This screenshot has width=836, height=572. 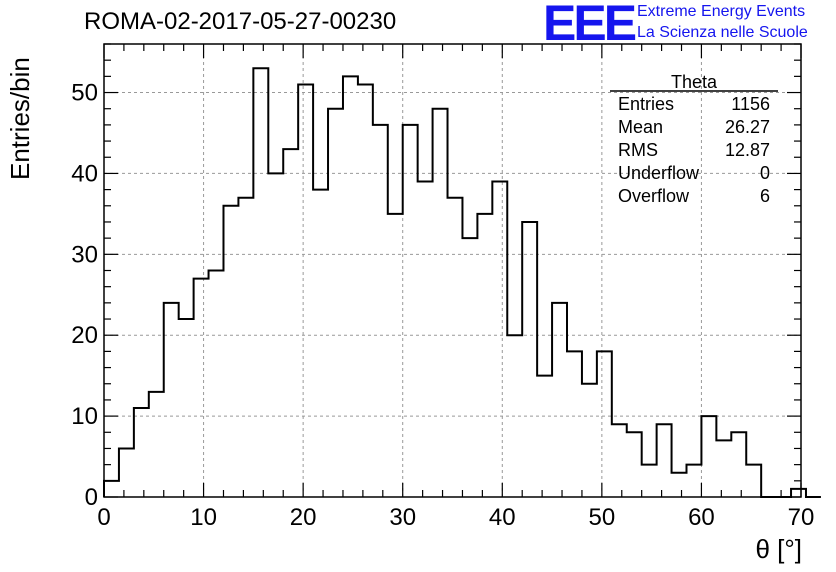 What do you see at coordinates (646, 104) in the screenshot?
I see `stats-label: Entries` at bounding box center [646, 104].